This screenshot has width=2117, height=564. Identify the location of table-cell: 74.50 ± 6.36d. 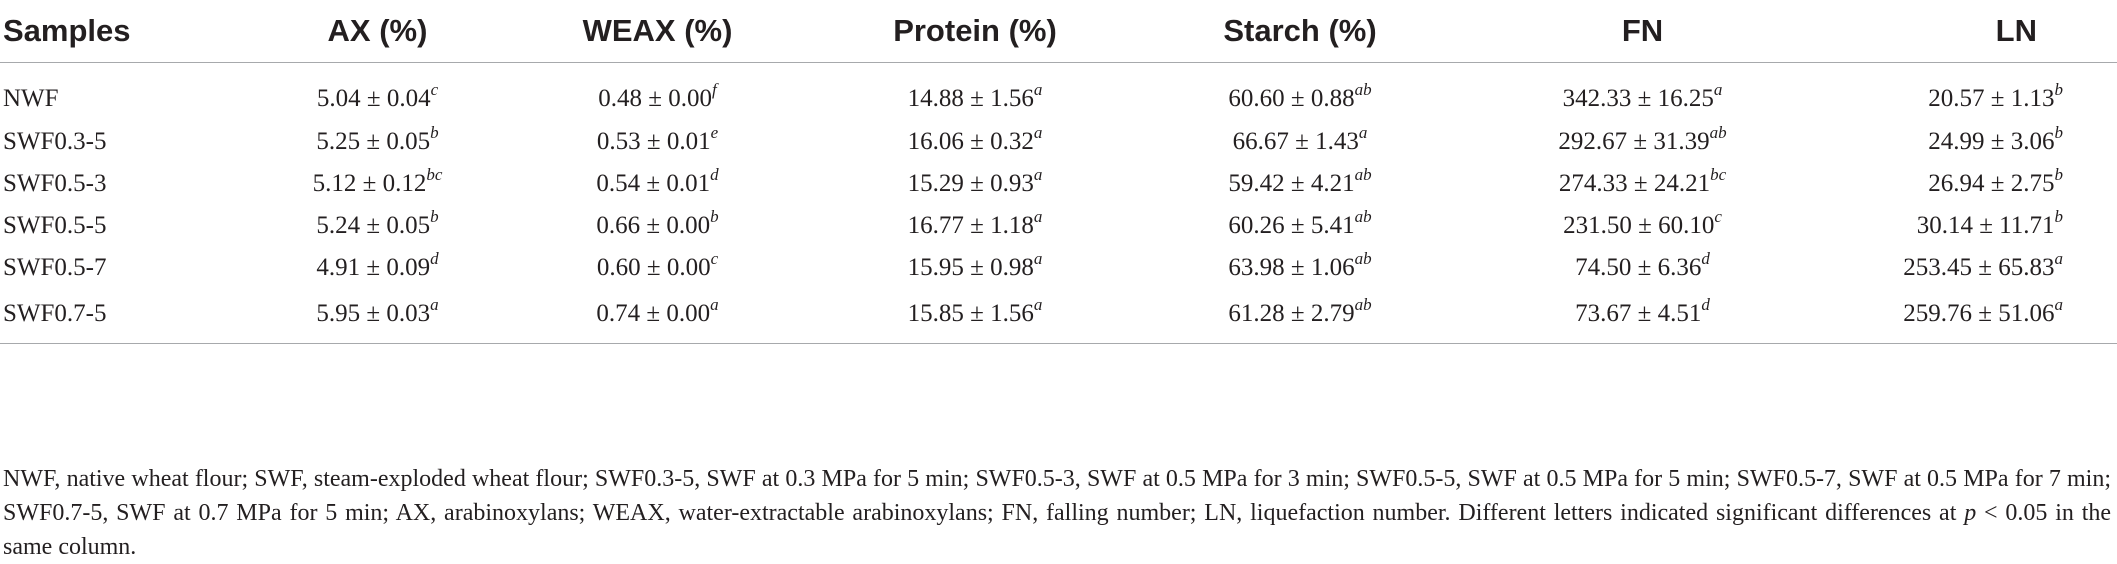
(1642, 268).